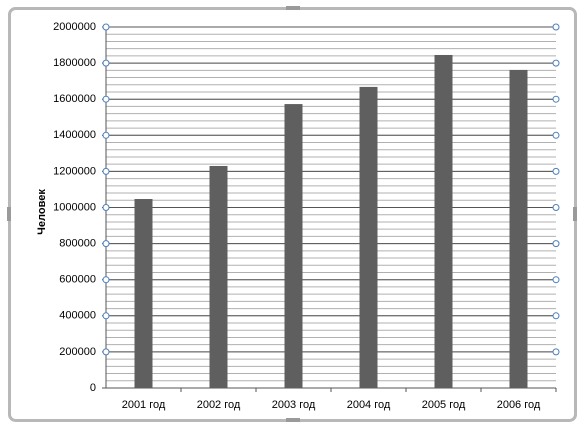 The image size is (584, 428). What do you see at coordinates (74, 207) in the screenshot?
I see `y-tick-label: 1000000` at bounding box center [74, 207].